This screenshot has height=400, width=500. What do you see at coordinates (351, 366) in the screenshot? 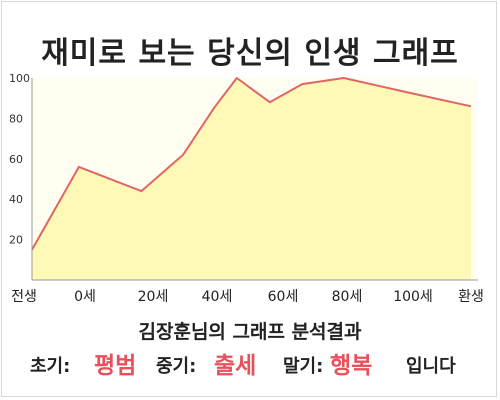
I see `late-stage-value: 행복` at bounding box center [351, 366].